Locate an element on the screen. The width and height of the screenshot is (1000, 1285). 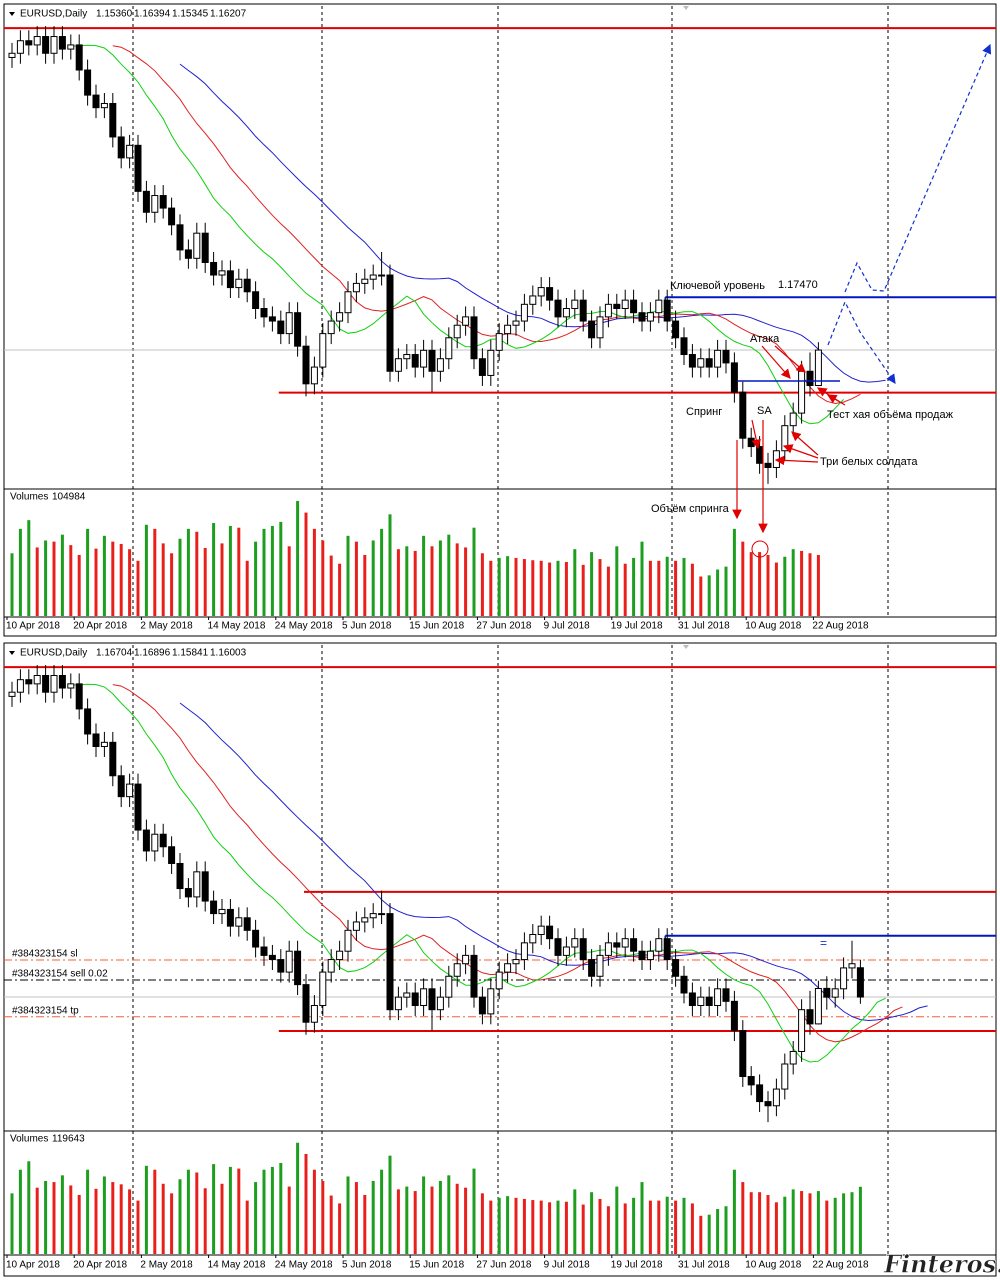
annotation: SA is located at coordinates (764, 411).